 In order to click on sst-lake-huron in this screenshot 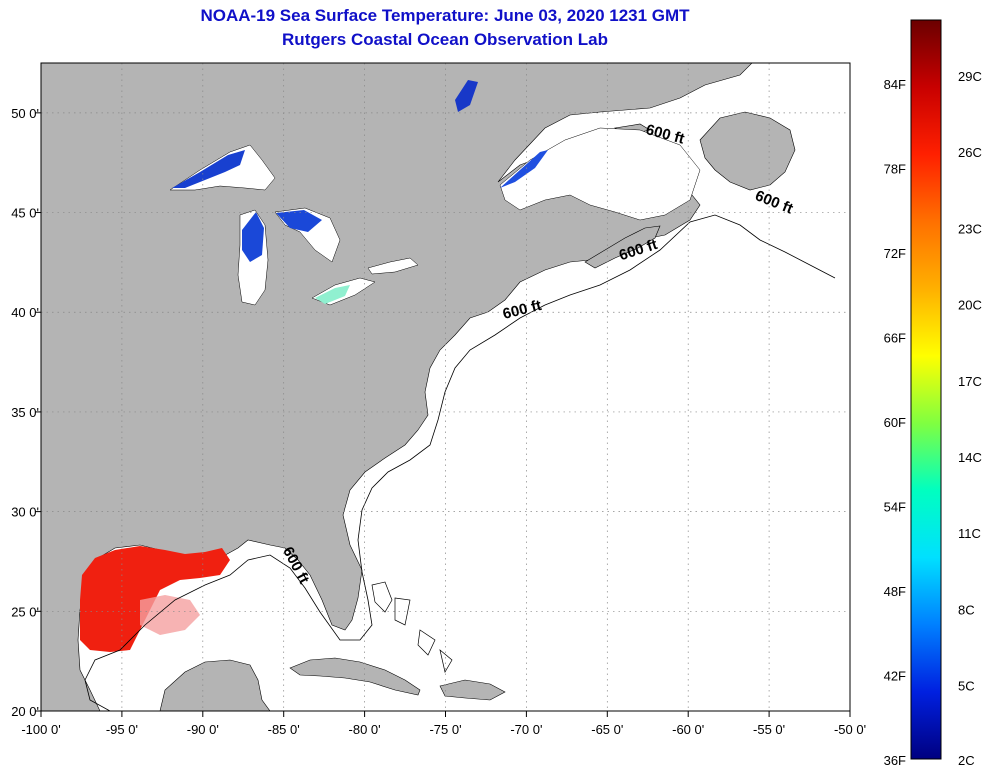, I will do `click(299, 221)`.